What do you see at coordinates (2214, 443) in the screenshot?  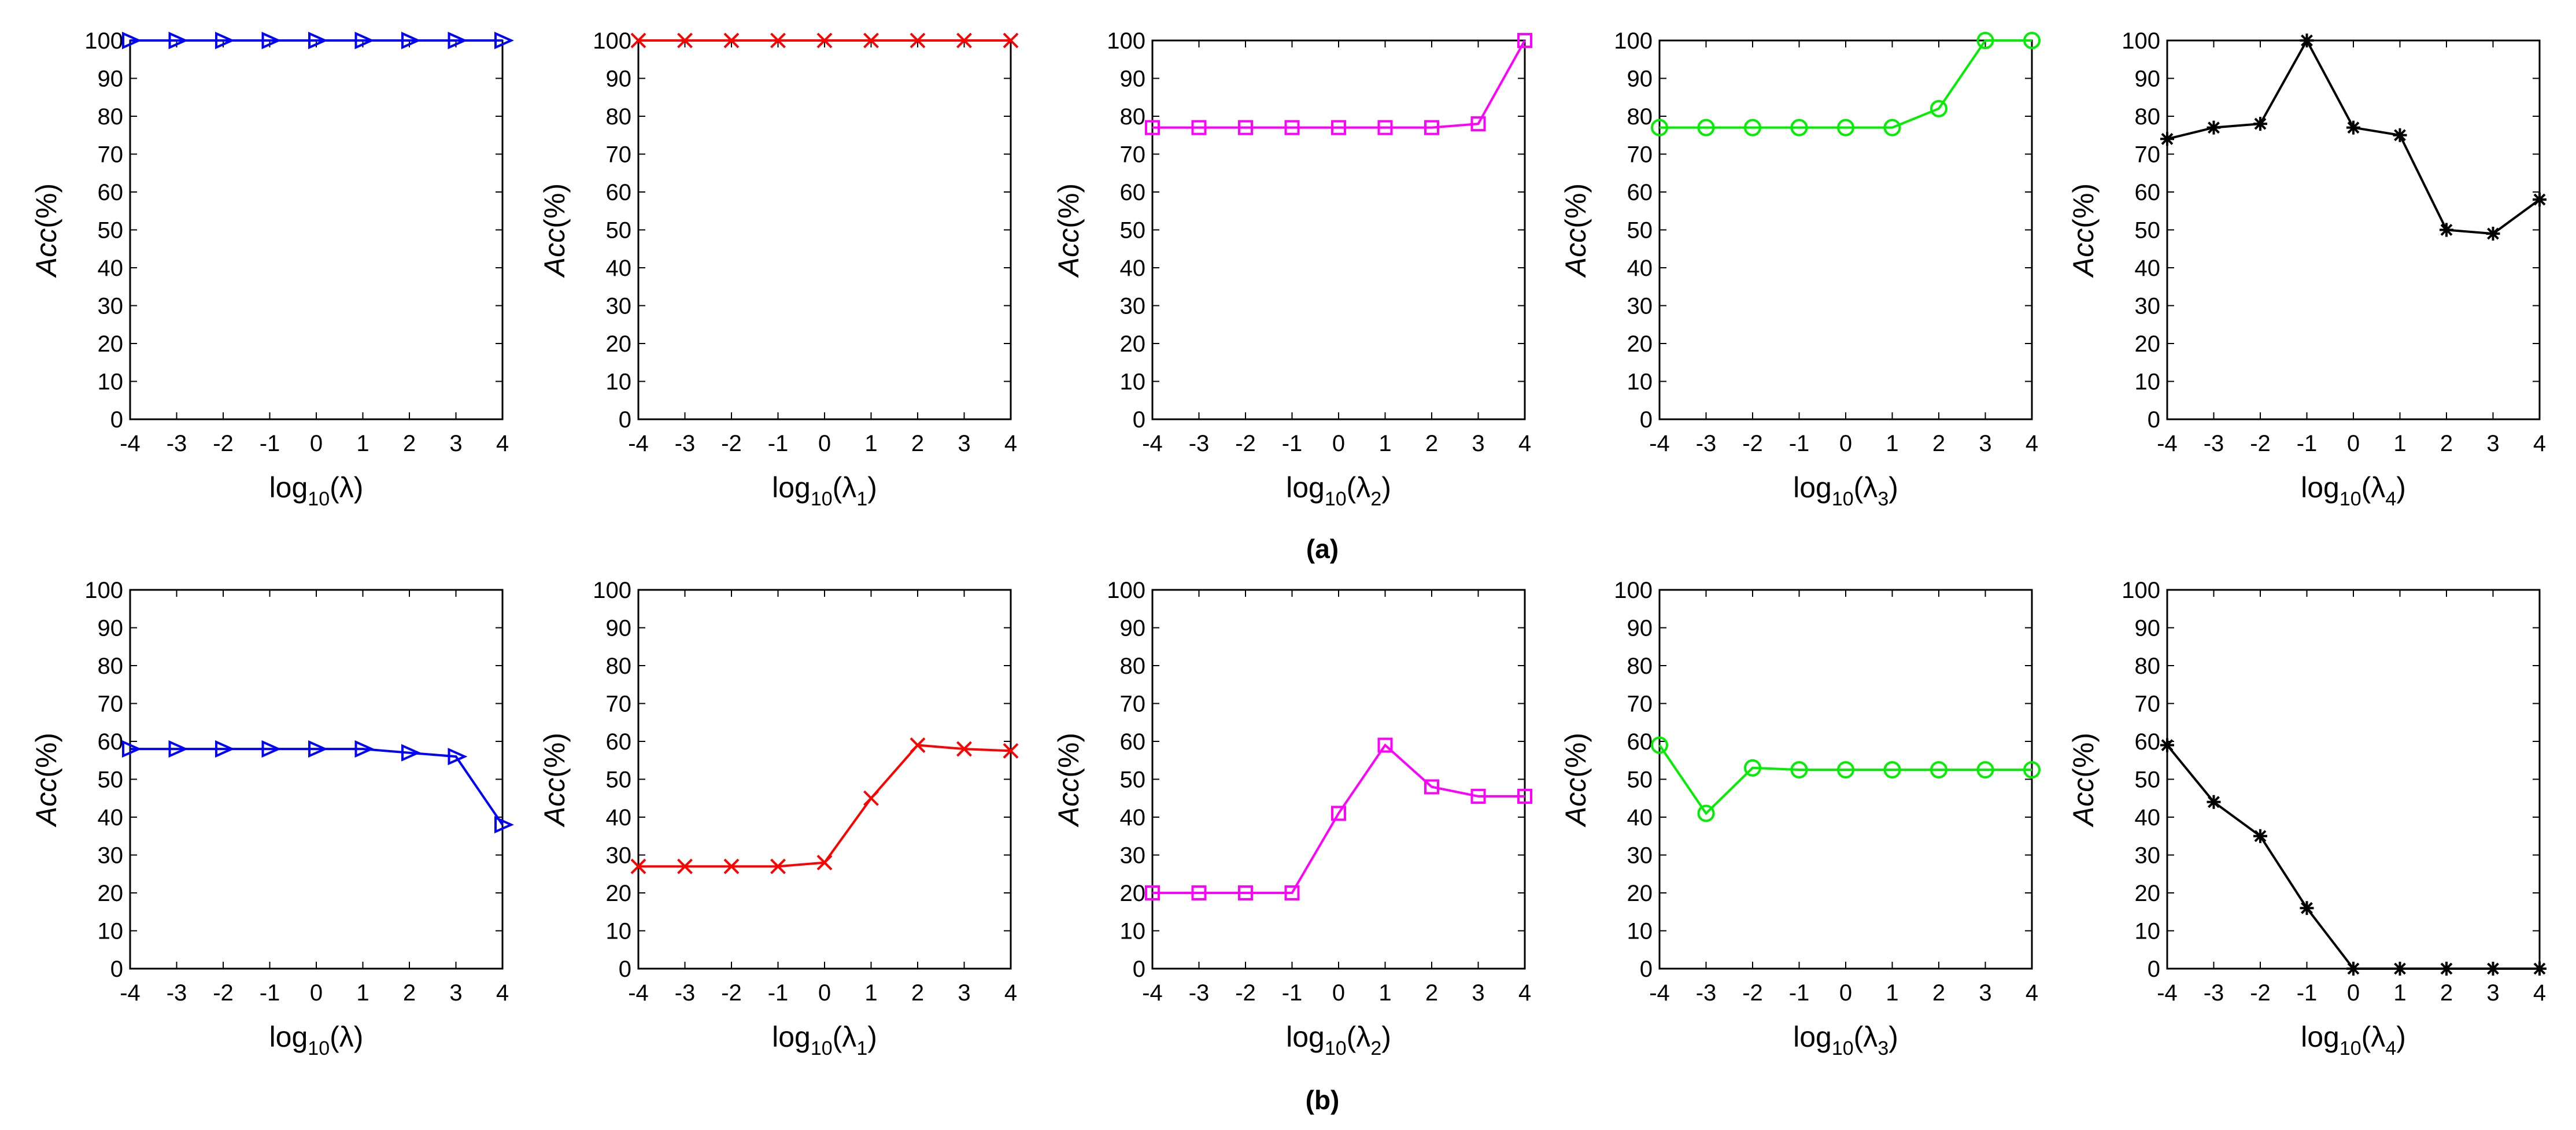 I see `x-tick-label: -3` at bounding box center [2214, 443].